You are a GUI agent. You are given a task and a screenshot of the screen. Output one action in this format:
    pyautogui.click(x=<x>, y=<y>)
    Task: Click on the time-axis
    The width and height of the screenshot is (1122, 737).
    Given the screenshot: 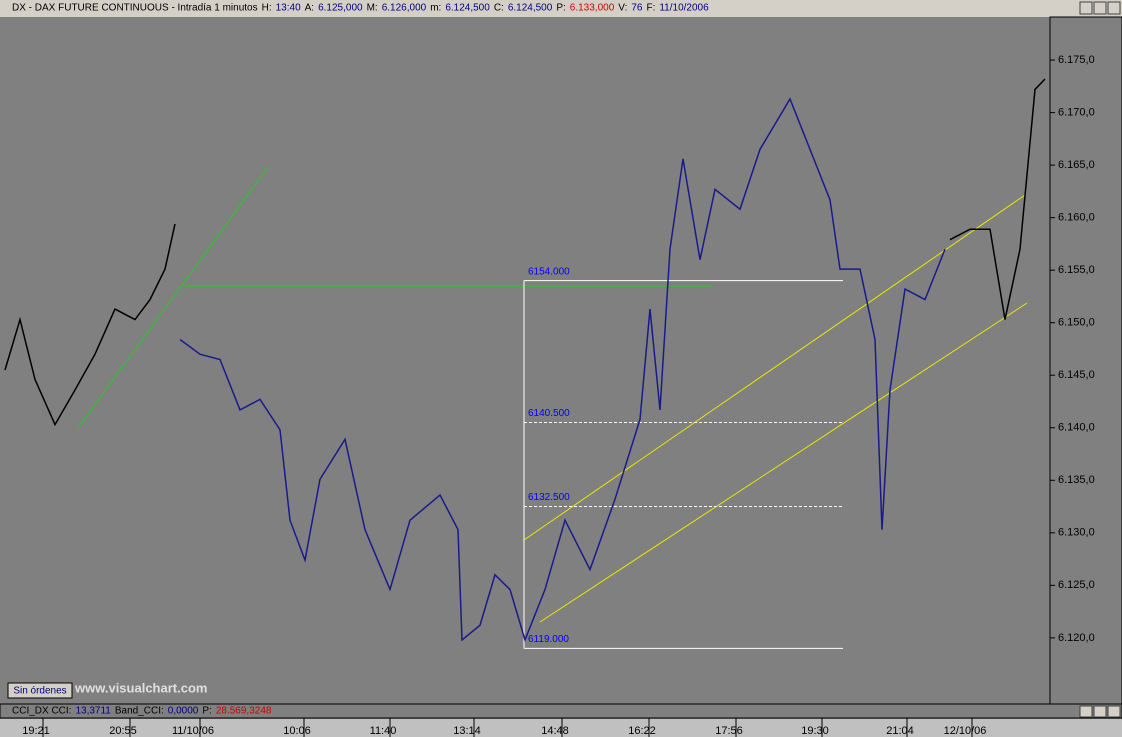 What is the action you would take?
    pyautogui.click(x=561, y=728)
    